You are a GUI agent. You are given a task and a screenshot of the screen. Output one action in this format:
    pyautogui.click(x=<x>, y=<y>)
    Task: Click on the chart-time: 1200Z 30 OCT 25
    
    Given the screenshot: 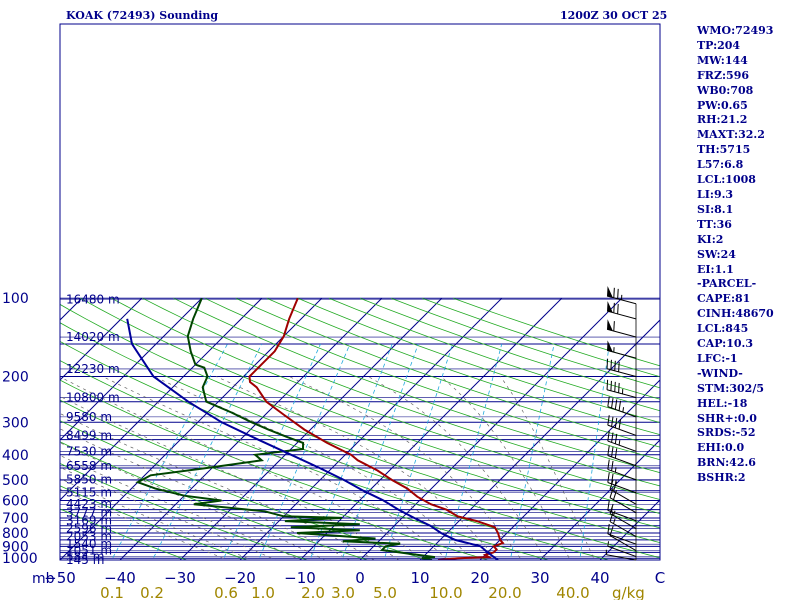 What is the action you would take?
    pyautogui.click(x=614, y=15)
    